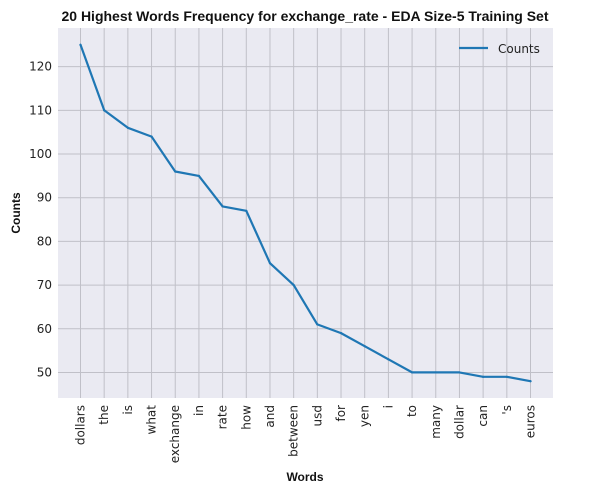  I want to click on y-axis-label: Counts, so click(16, 213).